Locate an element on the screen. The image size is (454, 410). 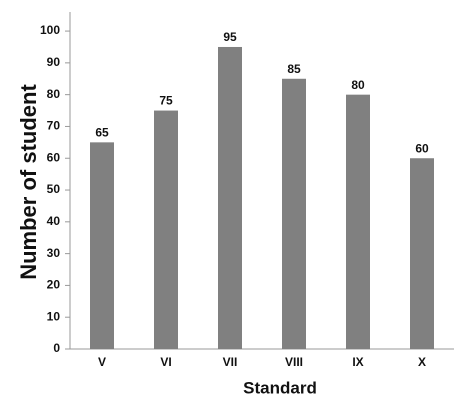
y-tick-label: 90 is located at coordinates (54, 62).